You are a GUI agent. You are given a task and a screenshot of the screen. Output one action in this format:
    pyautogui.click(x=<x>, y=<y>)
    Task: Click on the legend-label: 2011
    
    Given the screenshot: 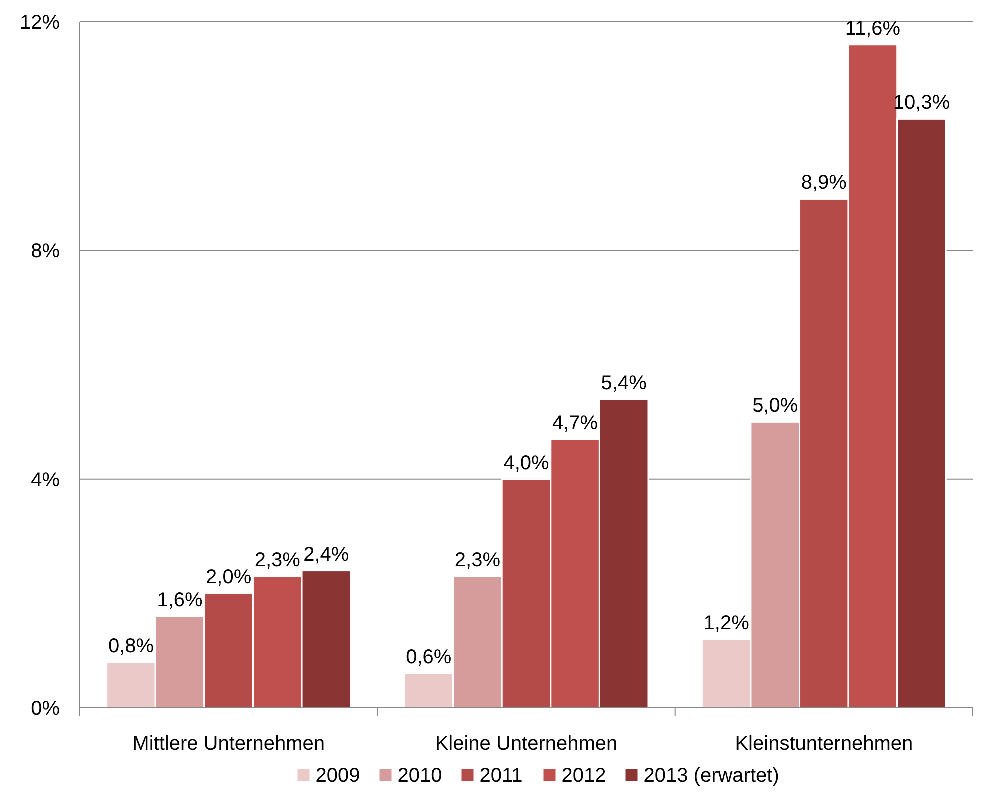 What is the action you would take?
    pyautogui.click(x=501, y=776)
    